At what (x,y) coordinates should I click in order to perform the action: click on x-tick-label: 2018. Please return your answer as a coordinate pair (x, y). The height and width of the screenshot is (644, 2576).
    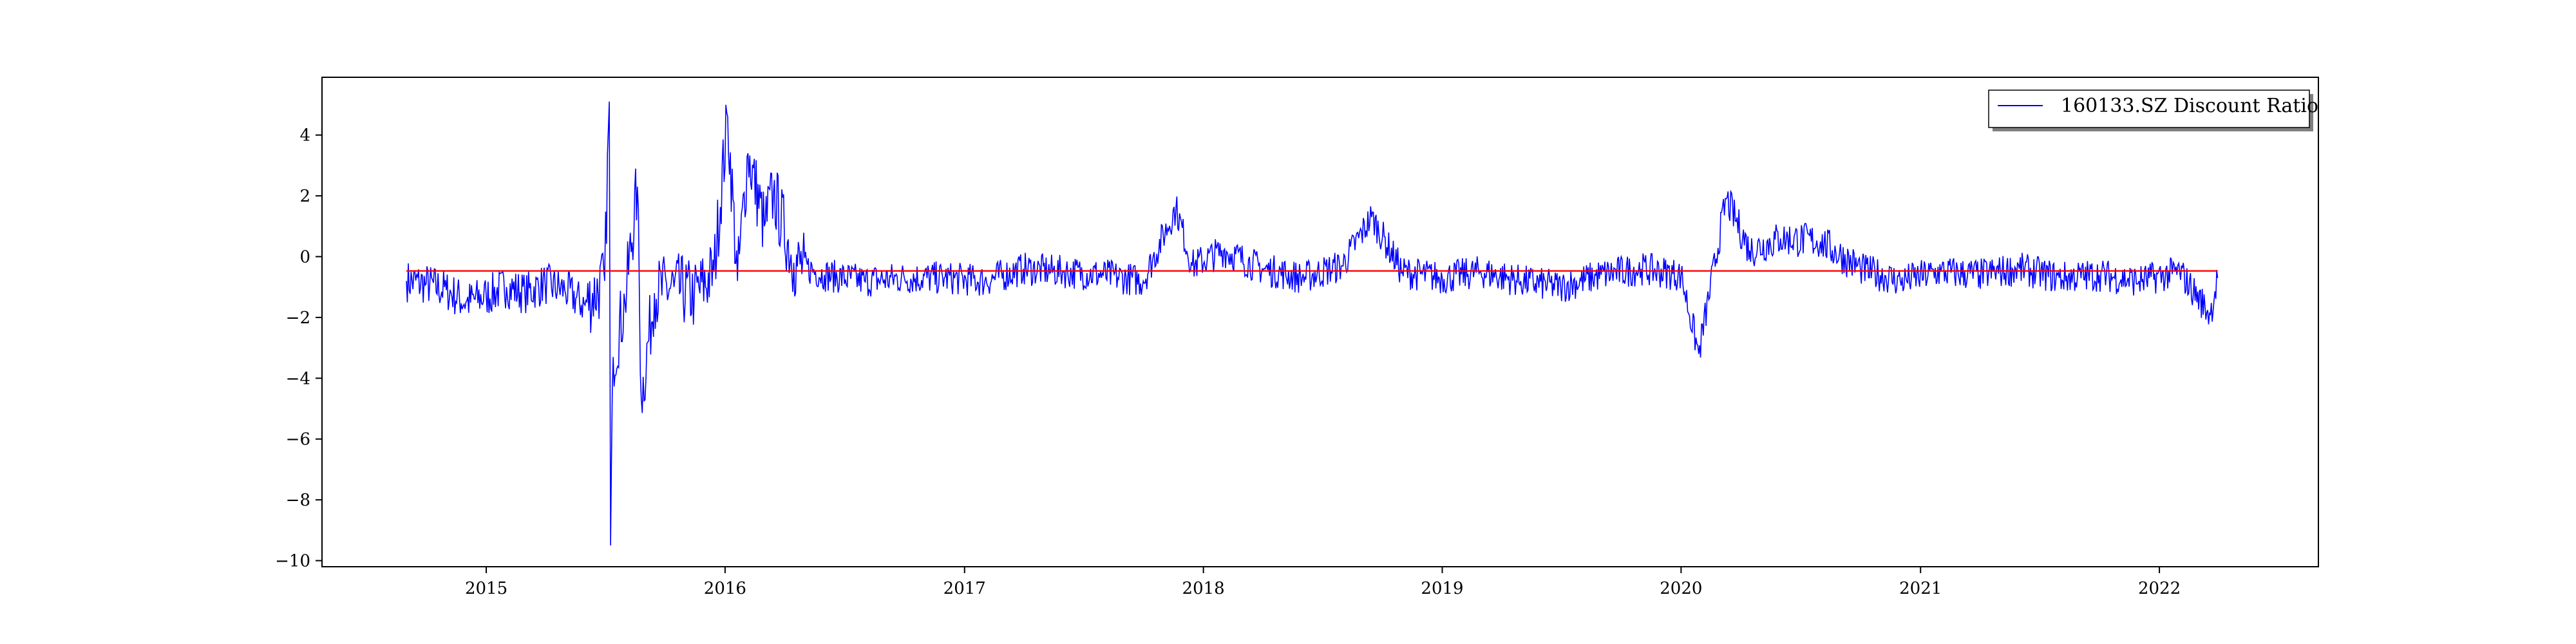
    Looking at the image, I should click on (1203, 588).